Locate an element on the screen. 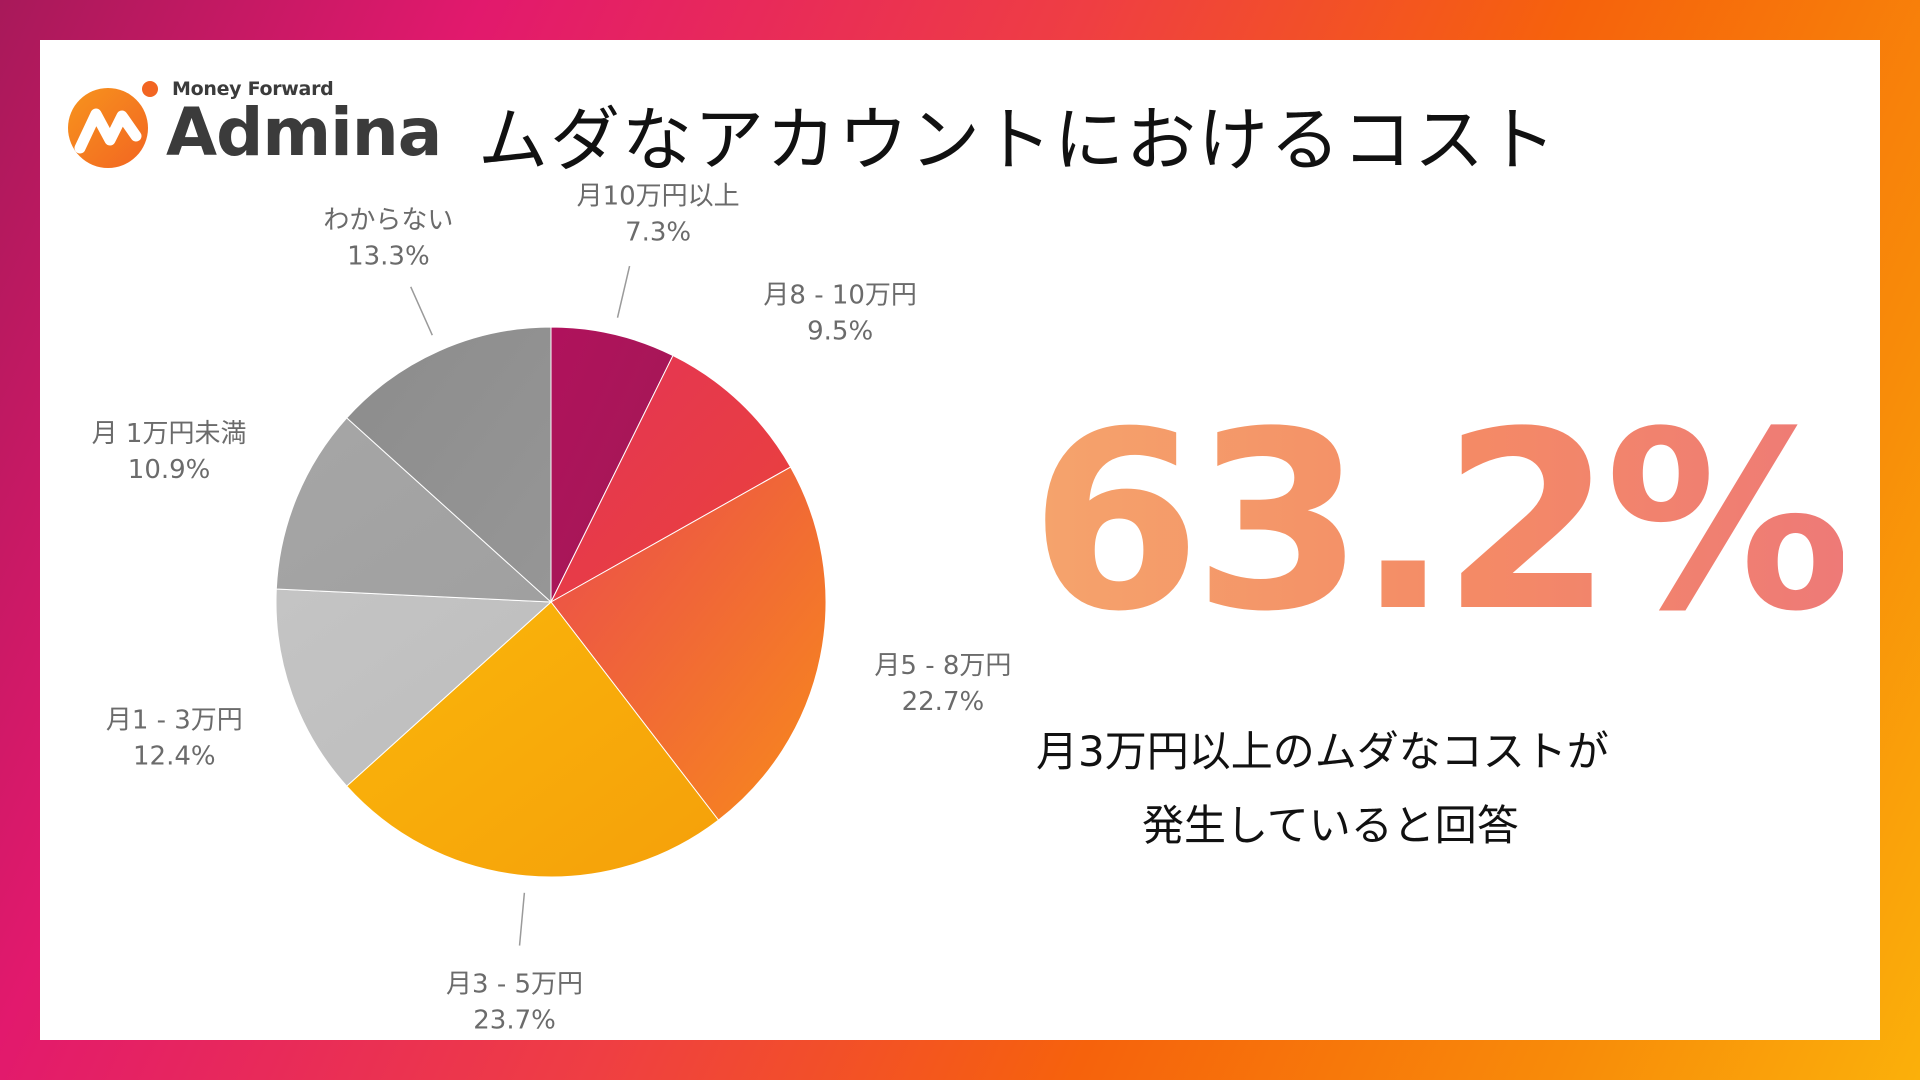 The height and width of the screenshot is (1080, 1920). pie-slice-value-label: 22.7% is located at coordinates (943, 702).